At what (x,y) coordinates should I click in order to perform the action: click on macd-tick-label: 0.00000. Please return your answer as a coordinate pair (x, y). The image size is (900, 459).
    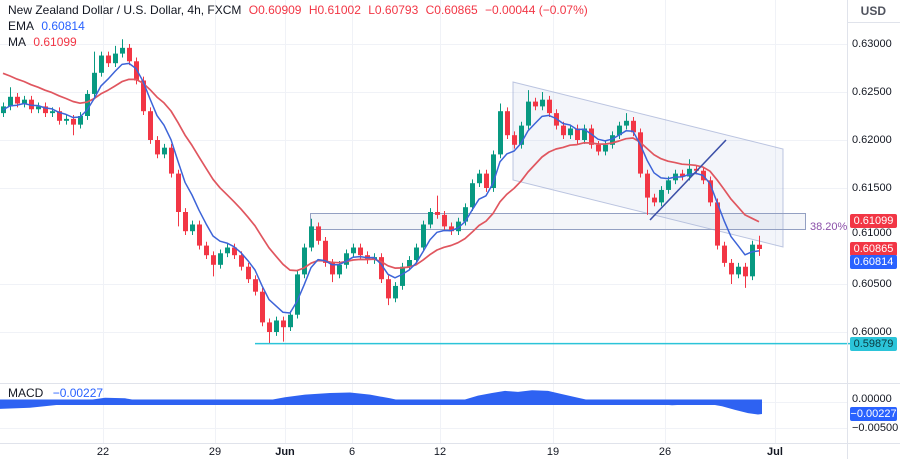
    Looking at the image, I should click on (872, 399).